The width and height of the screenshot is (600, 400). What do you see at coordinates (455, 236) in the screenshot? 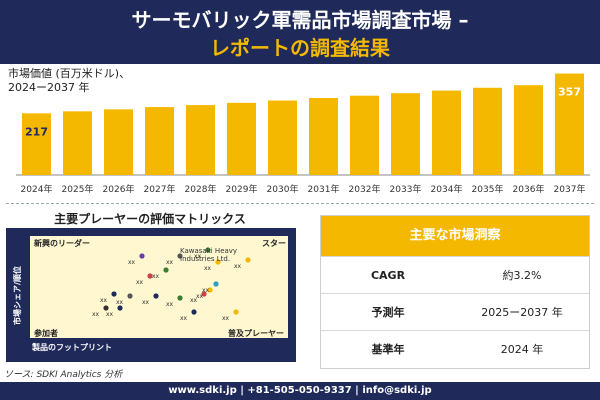
I see `insights-table-header: 主要な市場洞察` at bounding box center [455, 236].